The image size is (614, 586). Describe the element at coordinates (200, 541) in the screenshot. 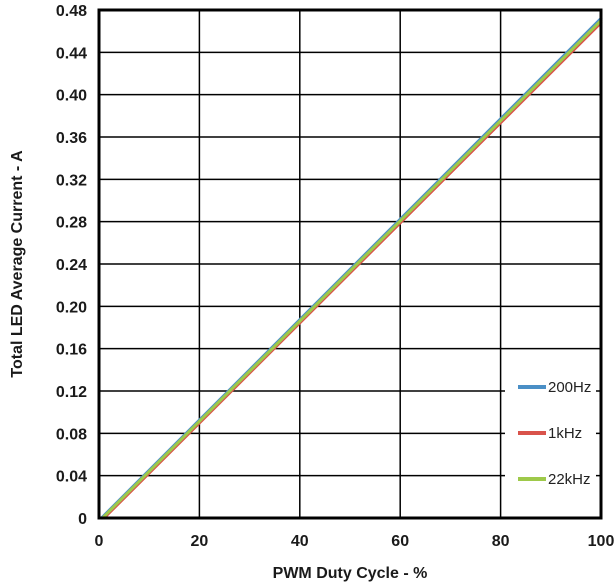

I see `x-tick-label: 20` at that location.